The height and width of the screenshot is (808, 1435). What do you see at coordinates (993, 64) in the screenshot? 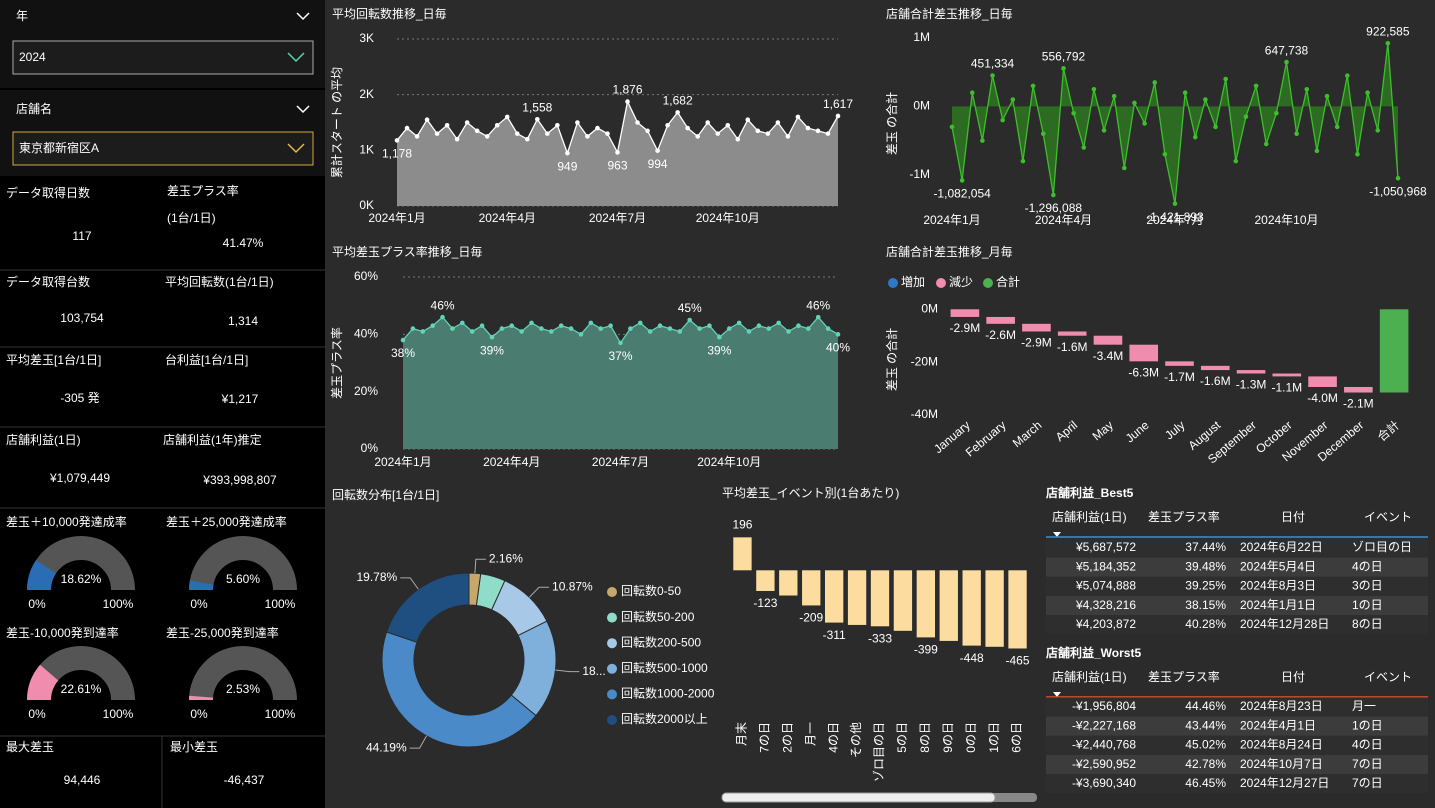
I see `data-label: 451,334` at bounding box center [993, 64].